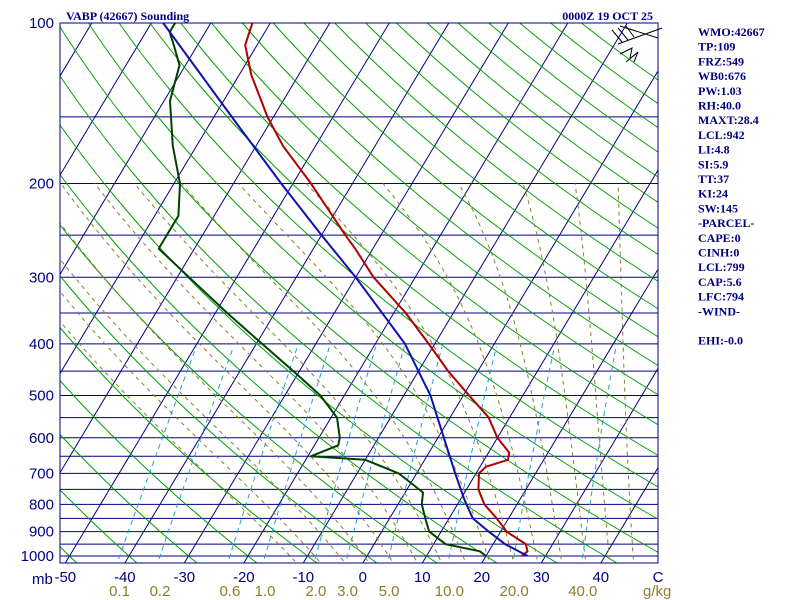  Describe the element at coordinates (658, 577) in the screenshot. I see `temperature-tick-label: C` at that location.